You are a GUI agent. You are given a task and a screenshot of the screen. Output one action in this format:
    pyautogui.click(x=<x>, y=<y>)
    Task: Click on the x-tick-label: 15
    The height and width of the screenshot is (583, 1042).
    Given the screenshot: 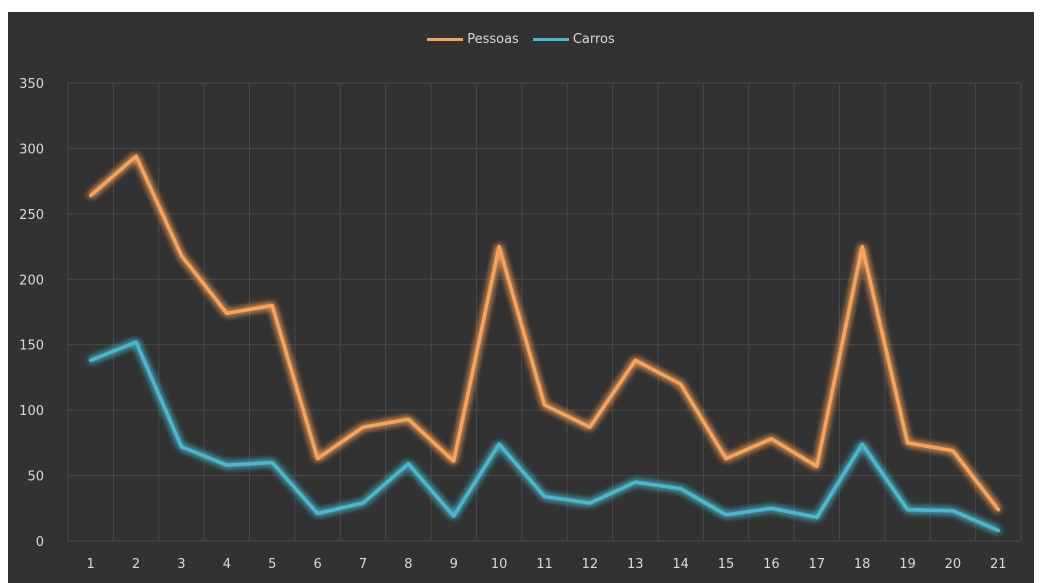 What is the action you would take?
    pyautogui.click(x=726, y=564)
    